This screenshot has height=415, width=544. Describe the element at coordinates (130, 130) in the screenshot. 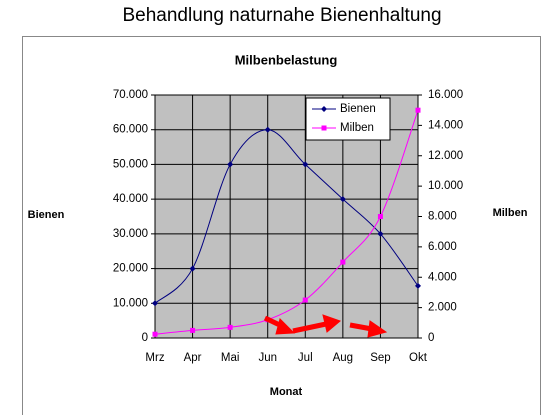

I see `y-tick-label: 60.000` at that location.